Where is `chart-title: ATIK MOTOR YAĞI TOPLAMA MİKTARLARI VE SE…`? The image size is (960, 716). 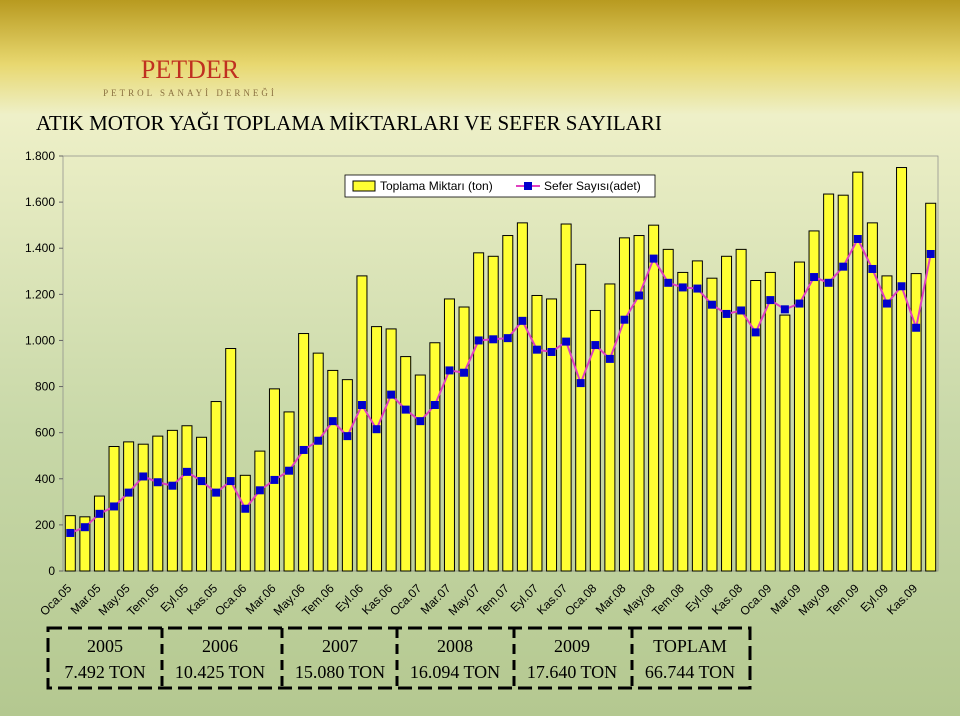
chart-title: ATIK MOTOR YAĞI TOPLAMA MİKTARLARI VE SE… is located at coordinates (349, 123).